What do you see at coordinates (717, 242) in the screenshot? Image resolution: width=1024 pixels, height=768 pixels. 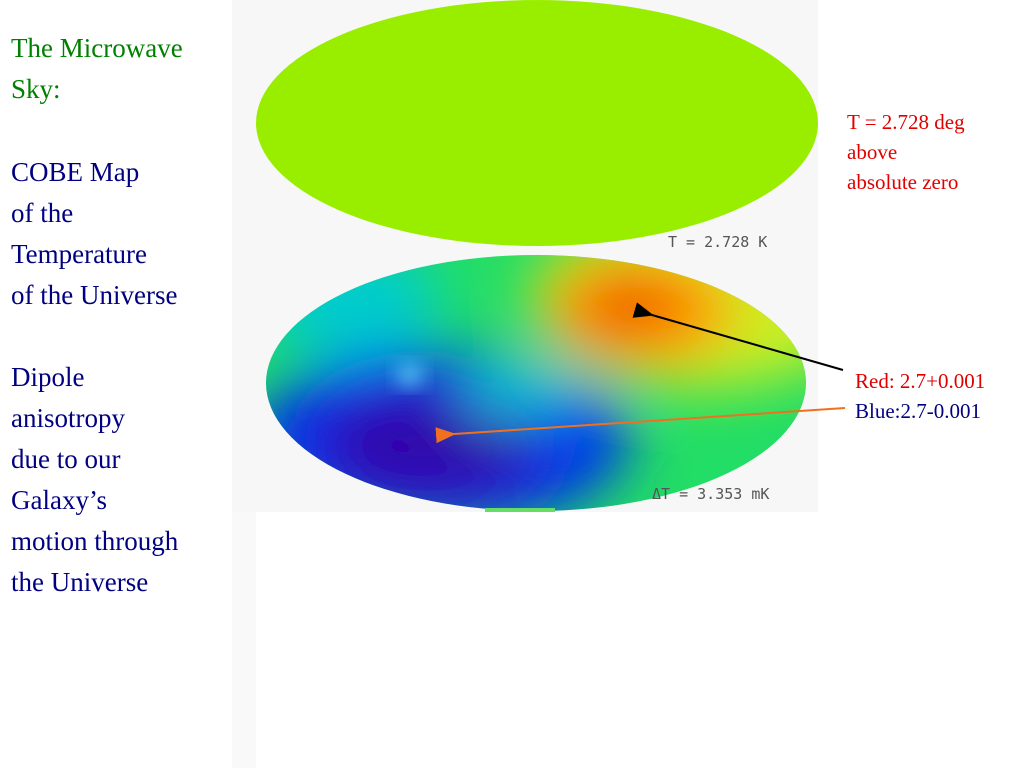 I see `map-label: T = 2.728 K` at bounding box center [717, 242].